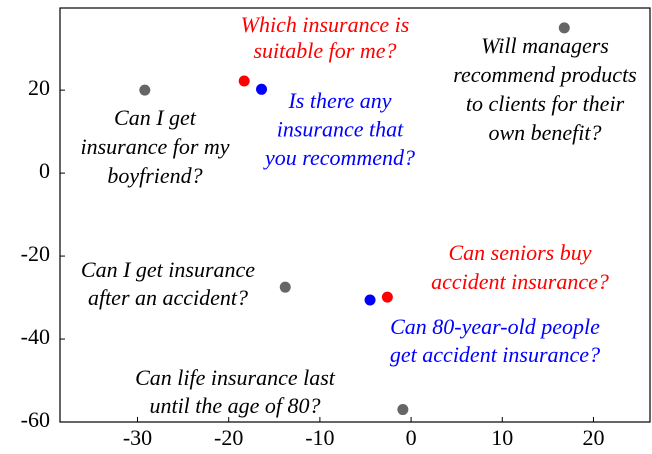  Describe the element at coordinates (502, 437) in the screenshot. I see `x-tick-label: 10` at that location.